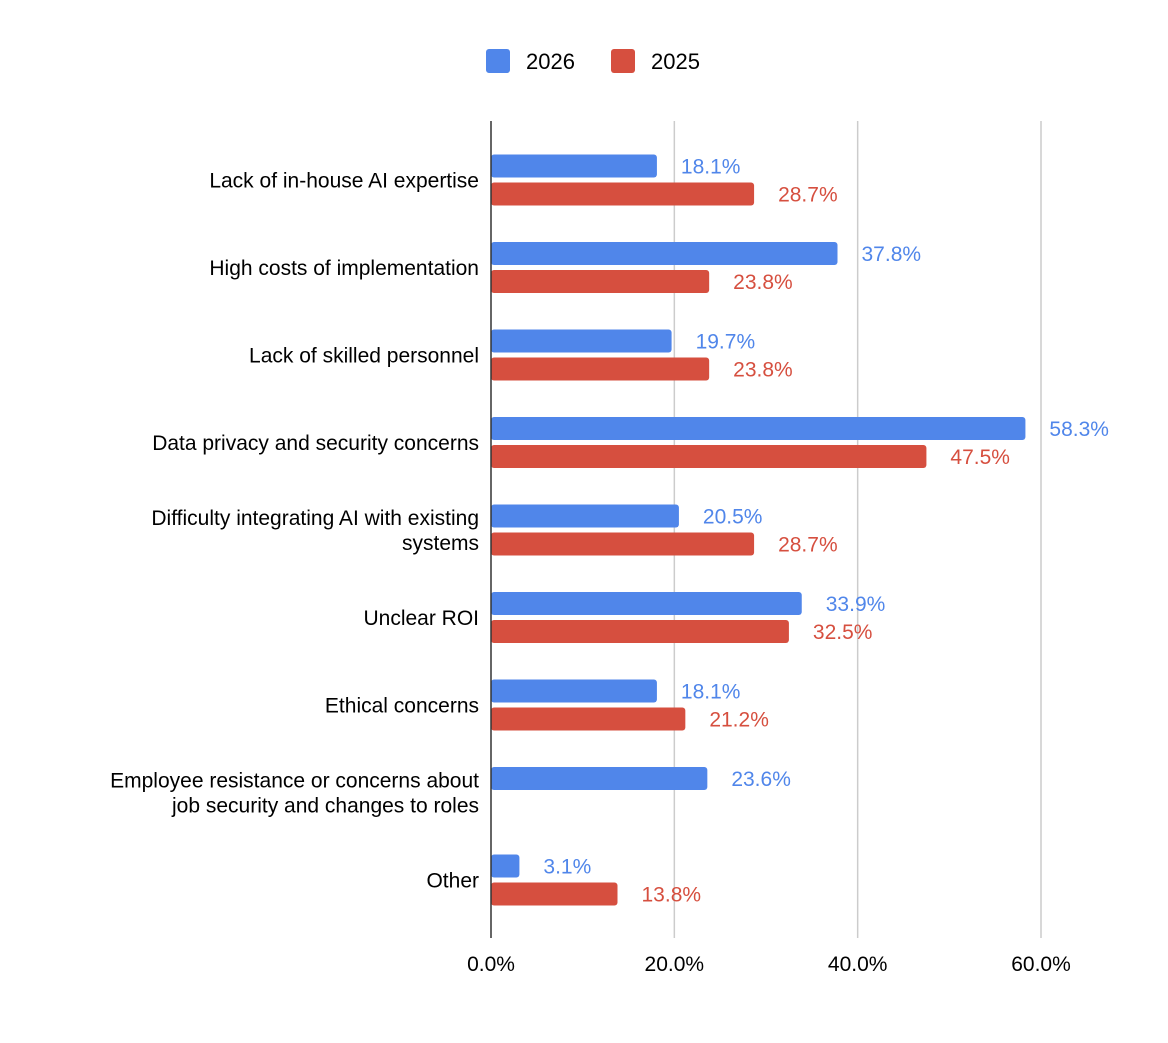 The height and width of the screenshot is (1043, 1168). I want to click on category-label: Difficulty integrating AI with existing, so click(315, 518).